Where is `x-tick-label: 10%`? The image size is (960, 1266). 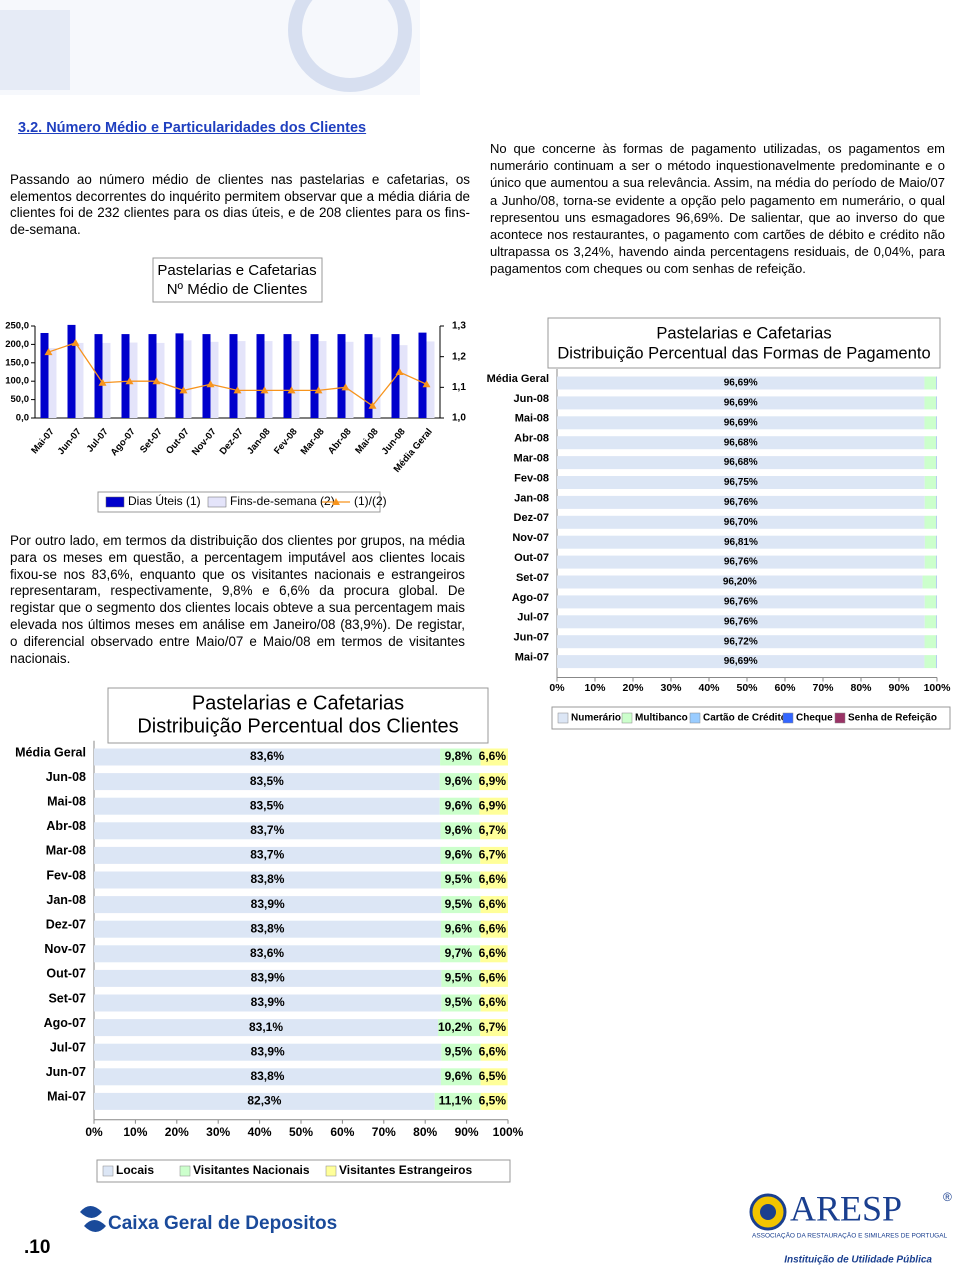
x-tick-label: 10% is located at coordinates (595, 688).